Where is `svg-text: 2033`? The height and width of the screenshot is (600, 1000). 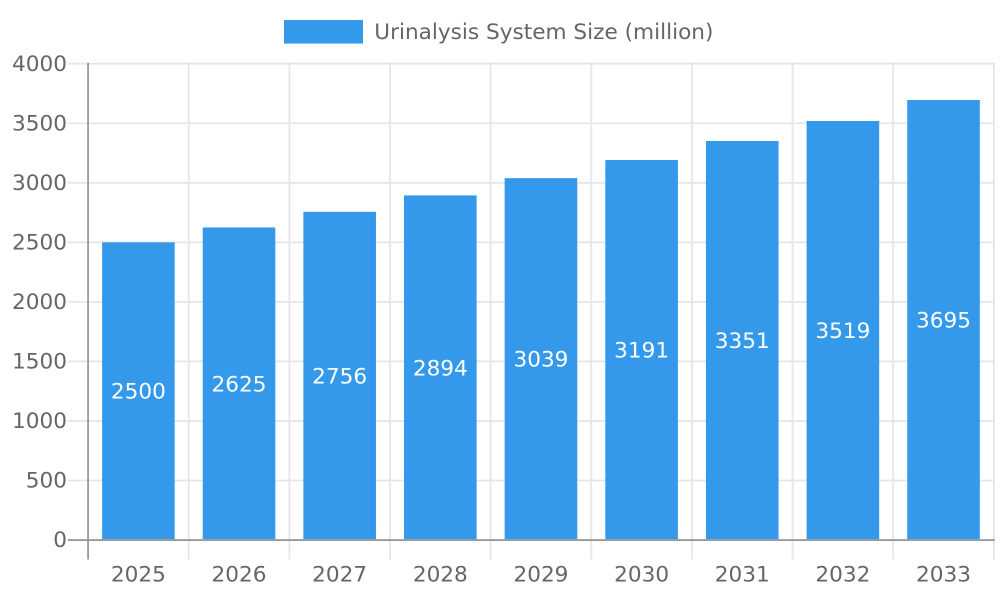 svg-text: 2033 is located at coordinates (943, 575).